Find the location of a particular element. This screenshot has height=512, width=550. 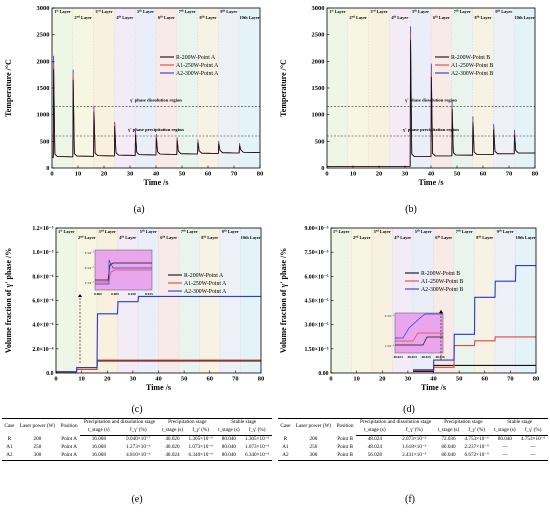

inset-x-tick: 8.000 is located at coordinates (98, 294).